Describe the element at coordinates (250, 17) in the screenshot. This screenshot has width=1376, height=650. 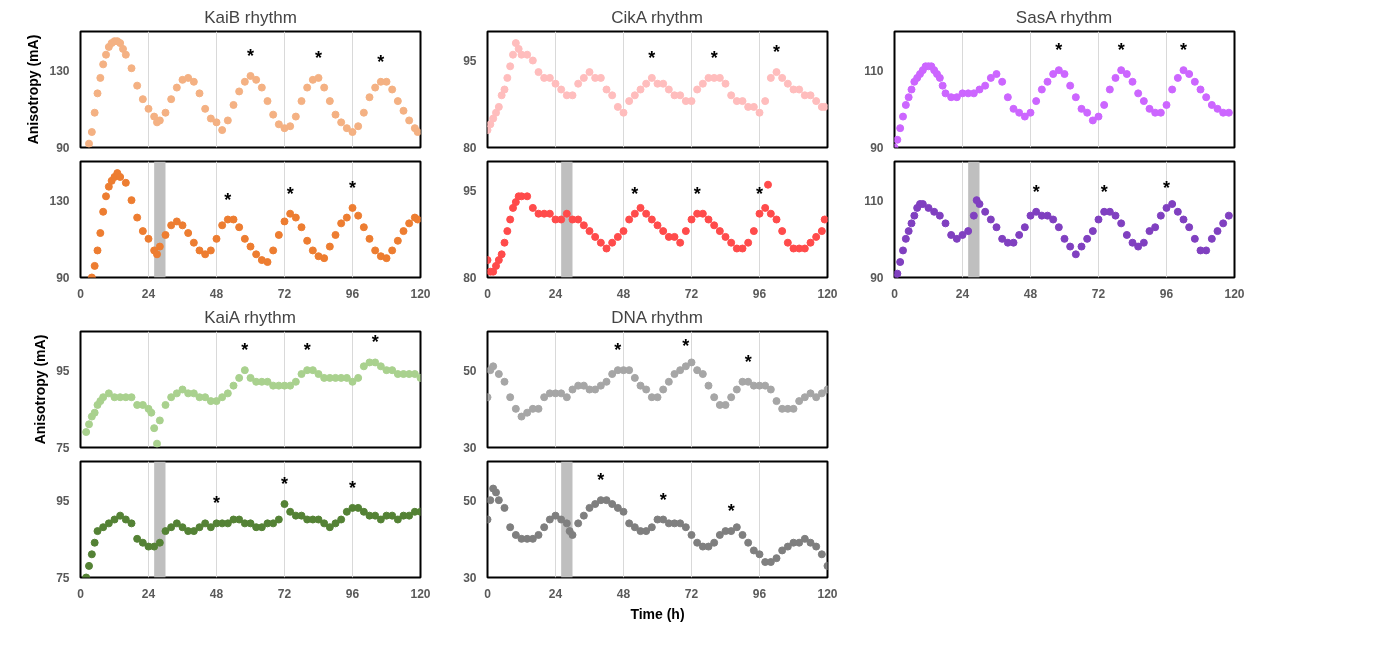
I see `chart-title: KaiB rhythm` at that location.